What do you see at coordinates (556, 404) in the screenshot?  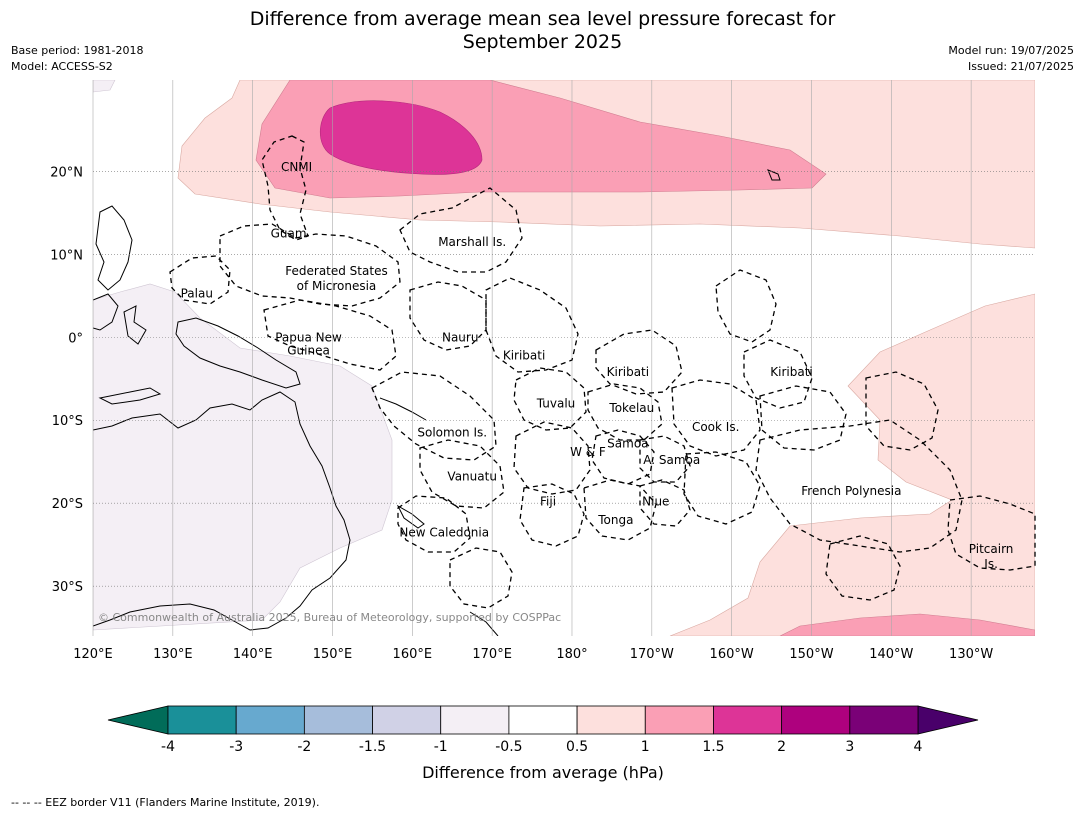 I see `region-label: Tuvalu` at bounding box center [556, 404].